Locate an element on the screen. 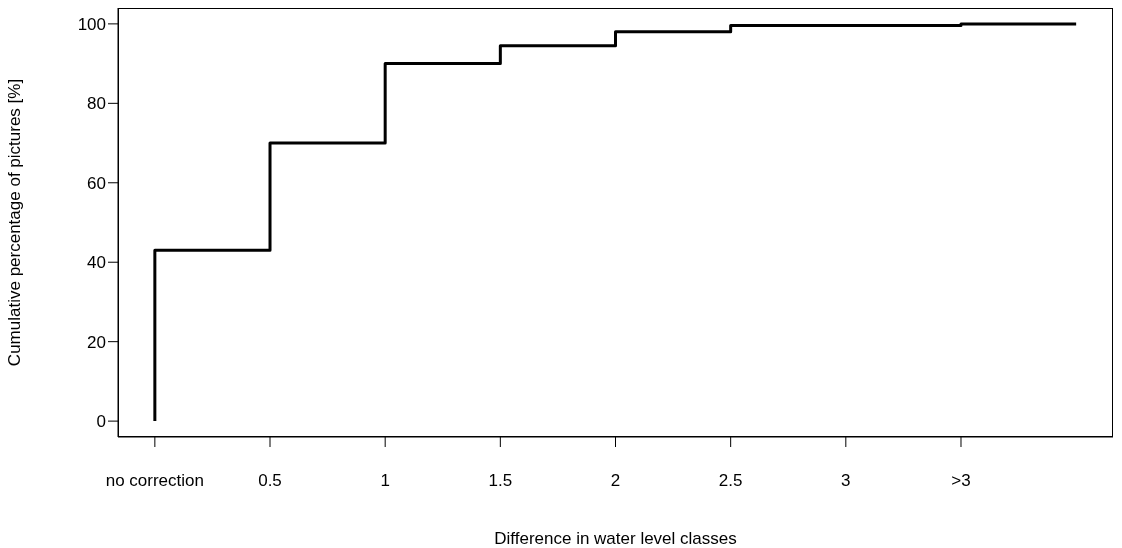  y-tick-label: 20 is located at coordinates (96, 342).